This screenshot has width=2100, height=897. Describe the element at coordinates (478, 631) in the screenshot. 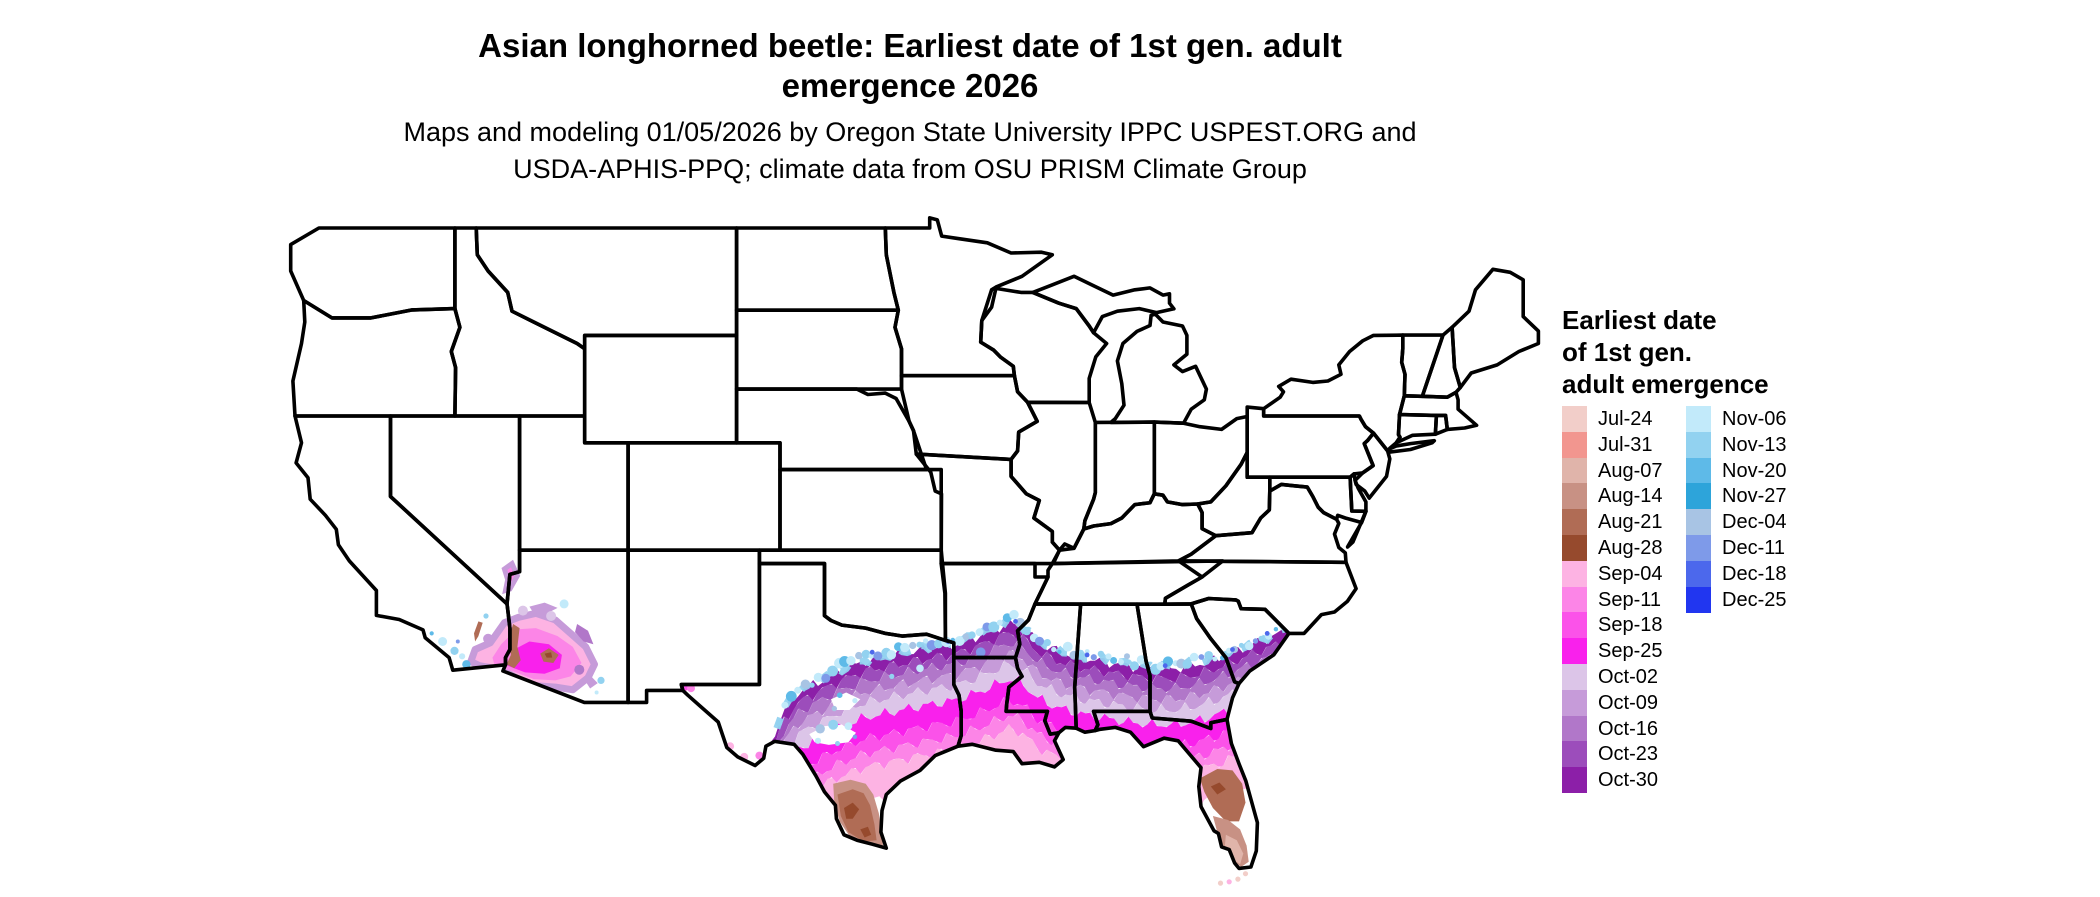

I see `sw-ca-aug21-streak` at that location.